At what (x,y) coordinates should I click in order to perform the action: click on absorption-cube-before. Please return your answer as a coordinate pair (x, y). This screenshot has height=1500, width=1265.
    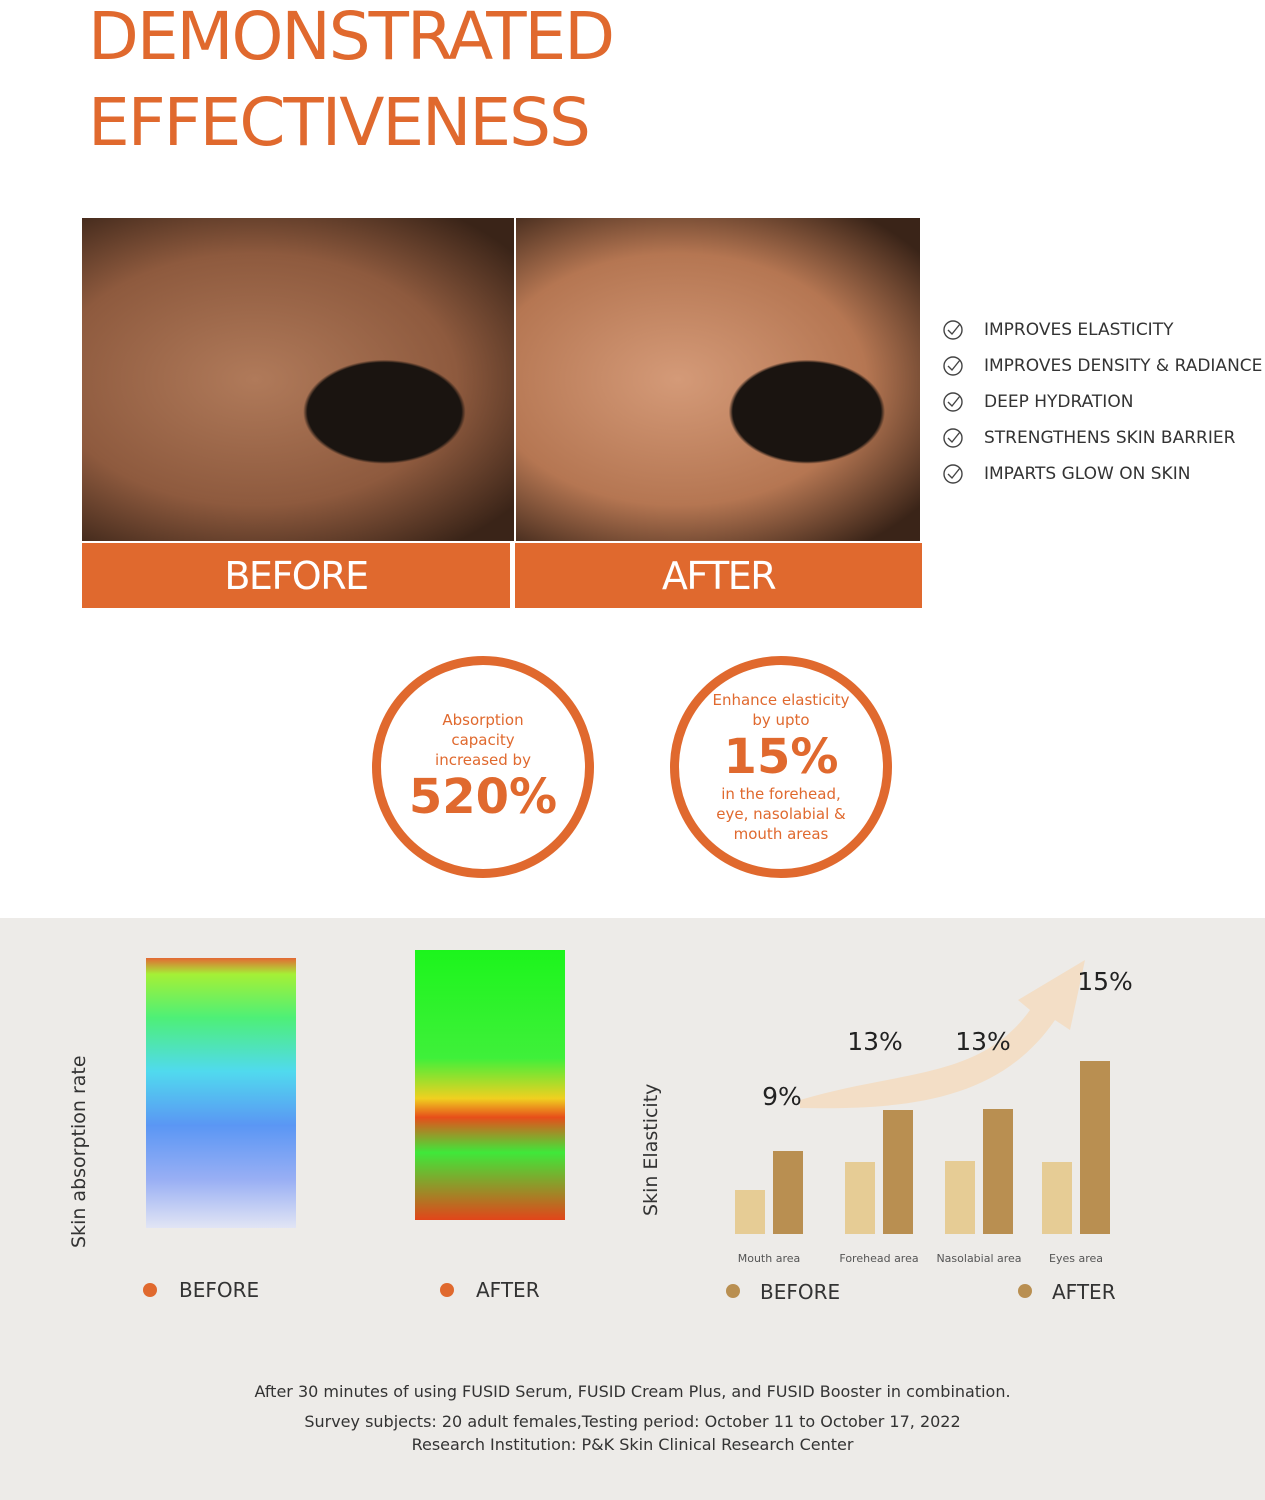
    Looking at the image, I should click on (221, 1093).